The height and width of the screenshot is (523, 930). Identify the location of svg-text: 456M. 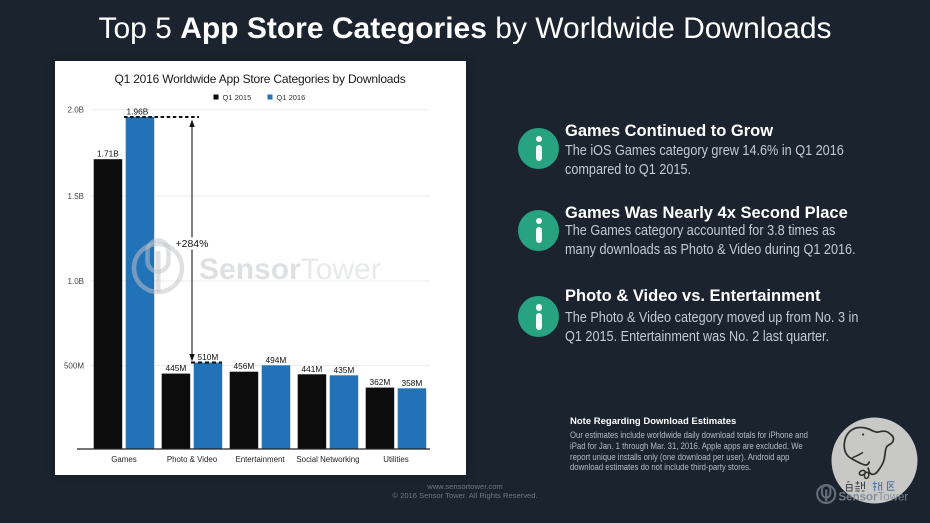
(244, 366).